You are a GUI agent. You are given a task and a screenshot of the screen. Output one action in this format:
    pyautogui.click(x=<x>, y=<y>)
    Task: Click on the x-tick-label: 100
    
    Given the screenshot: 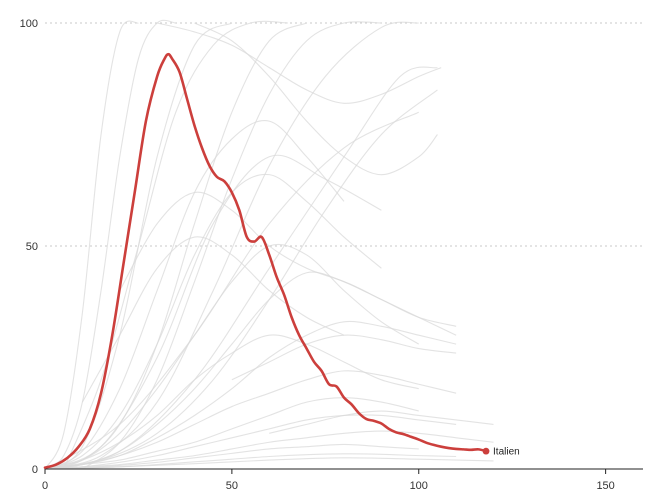 What is the action you would take?
    pyautogui.click(x=419, y=486)
    